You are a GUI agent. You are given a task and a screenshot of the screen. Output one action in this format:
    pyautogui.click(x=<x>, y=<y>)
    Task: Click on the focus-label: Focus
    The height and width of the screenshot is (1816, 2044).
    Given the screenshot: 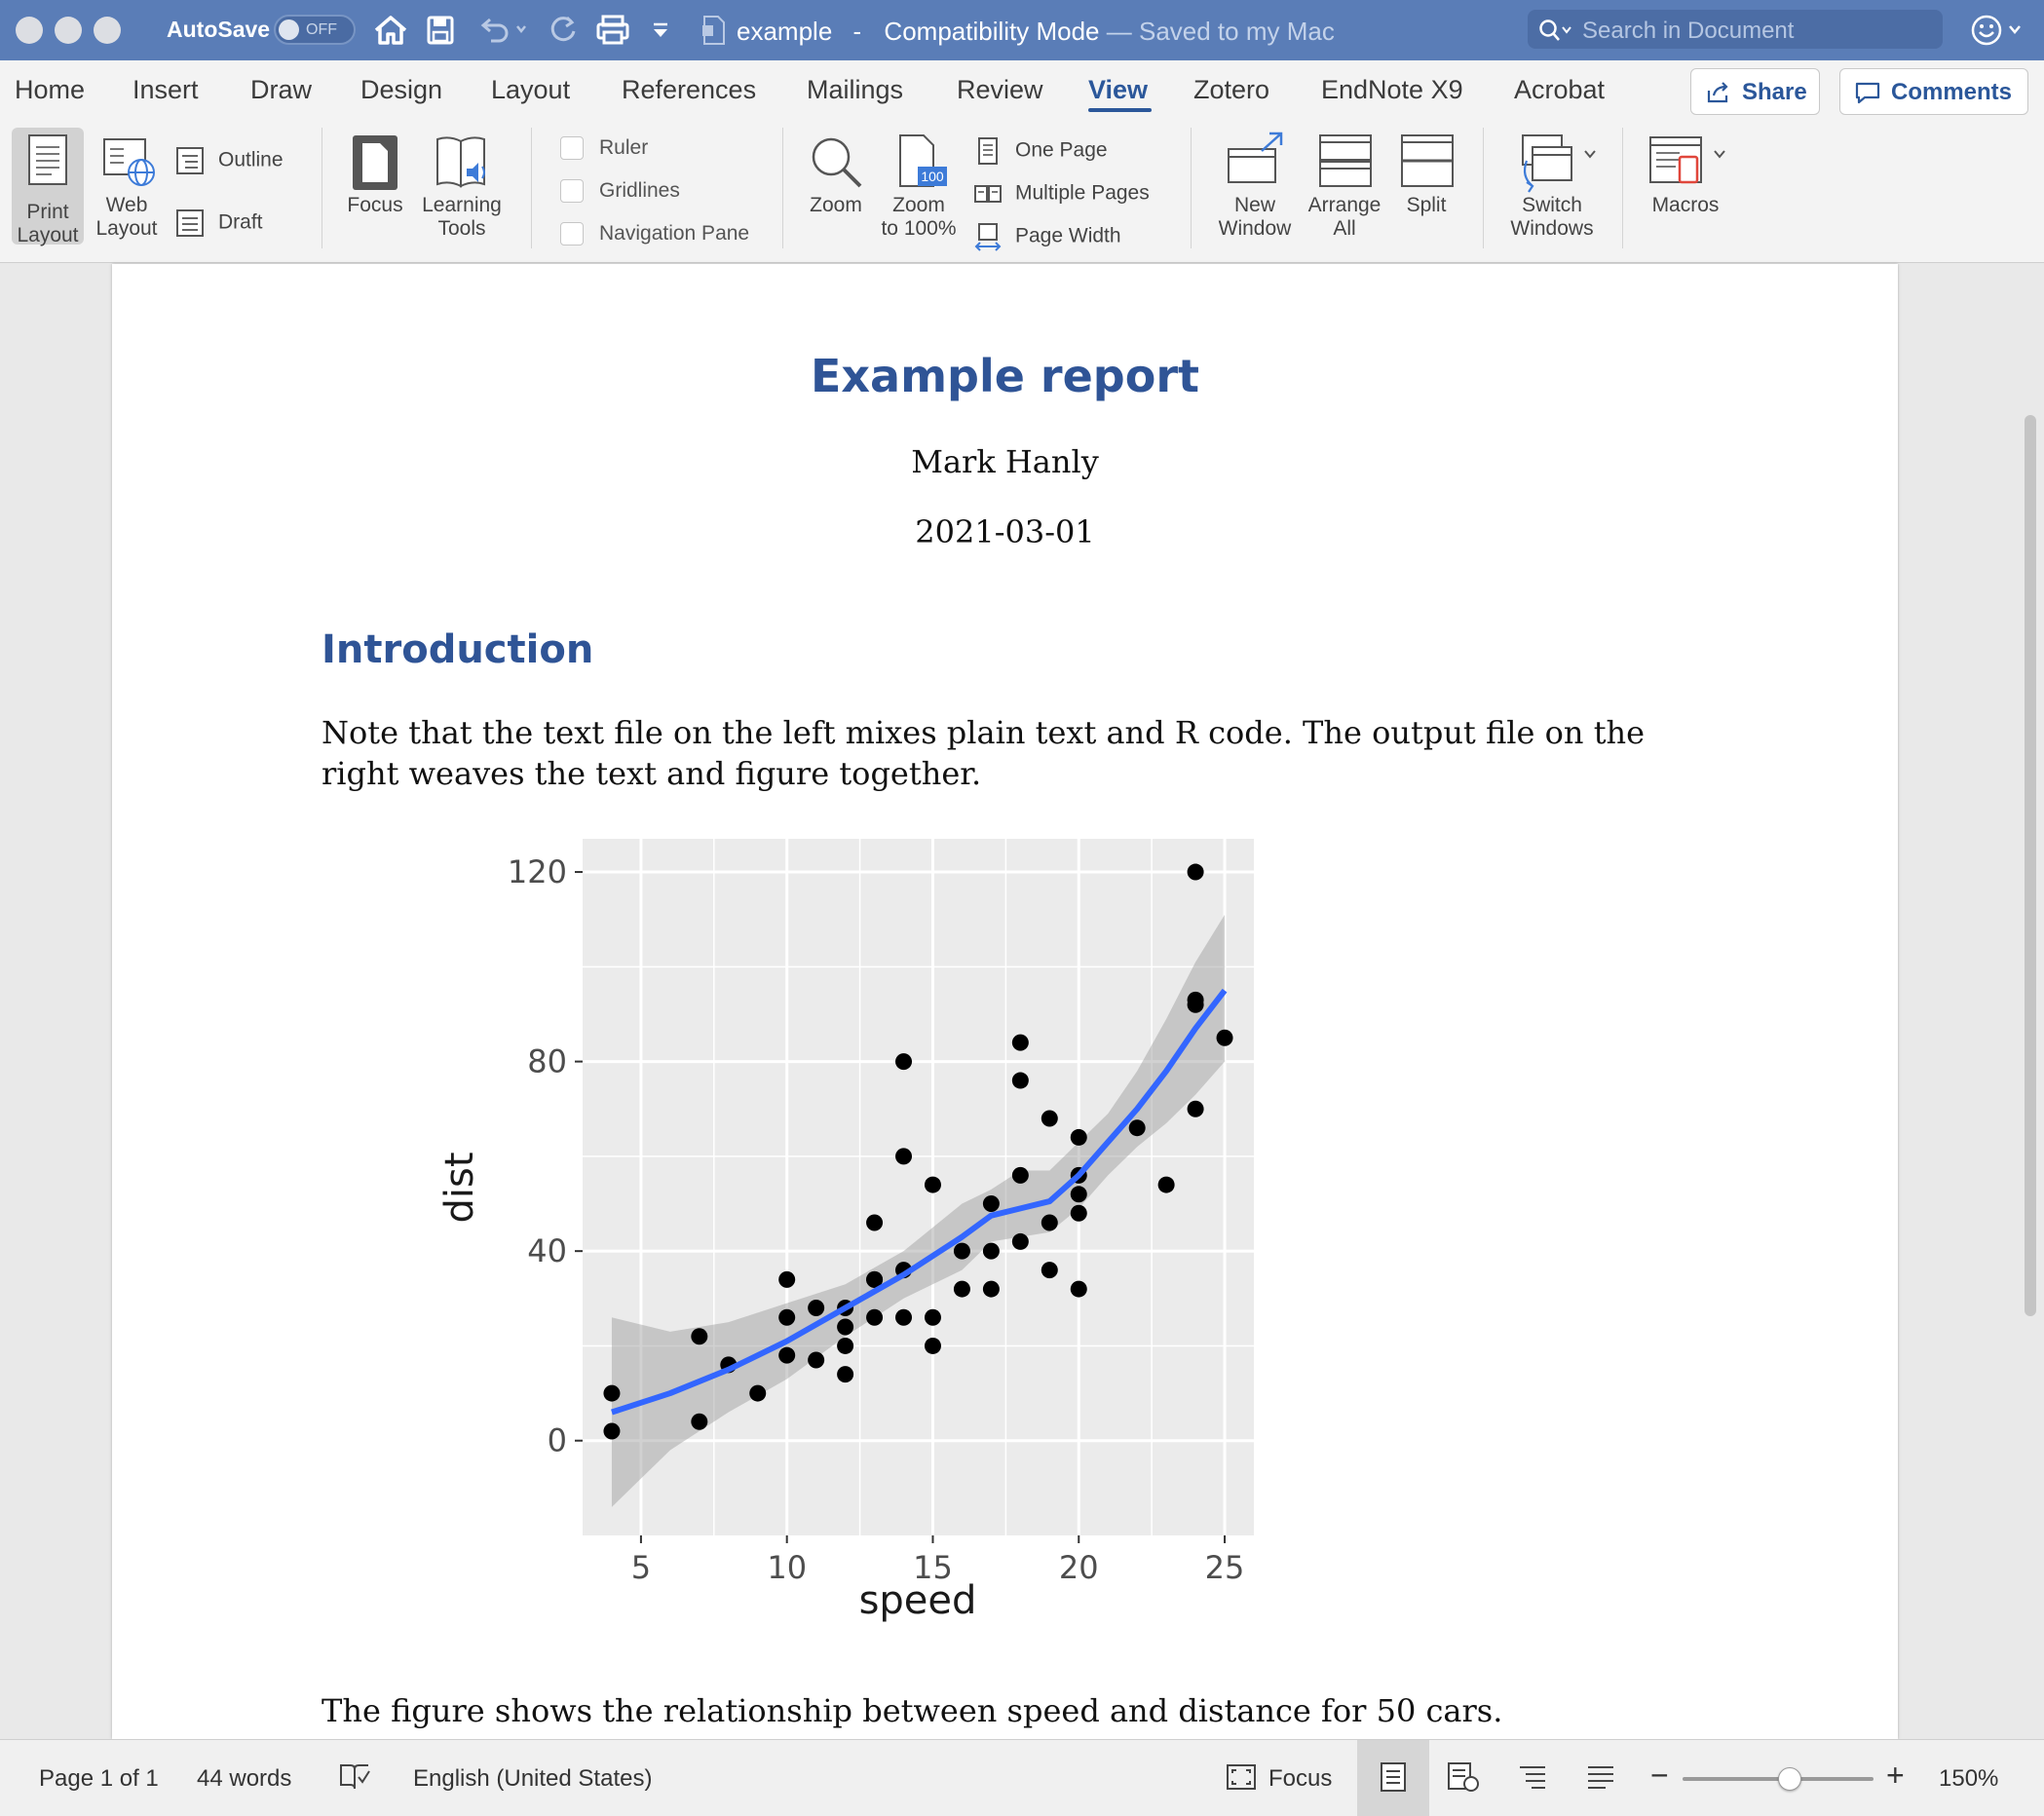 What is the action you would take?
    pyautogui.click(x=1300, y=1778)
    